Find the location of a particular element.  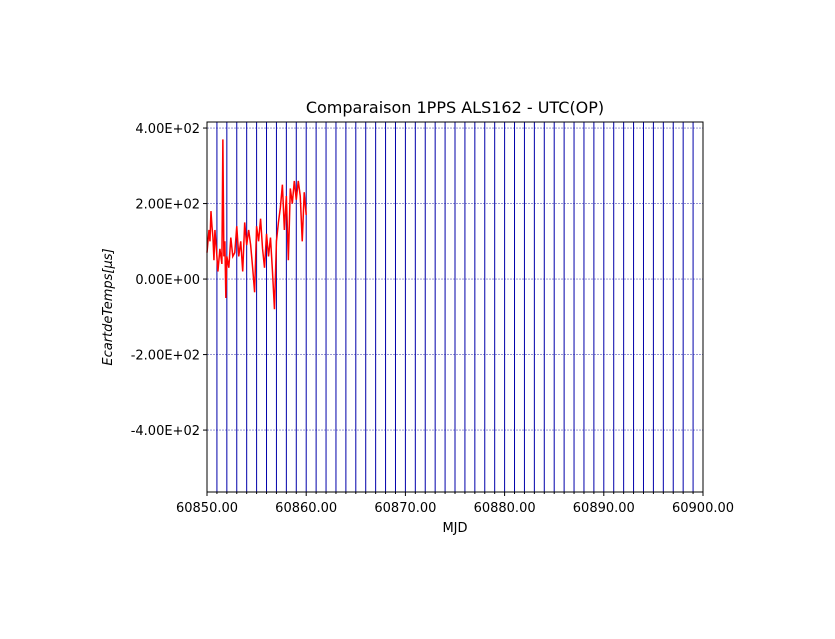

x-tick-label: 60900.00 is located at coordinates (703, 508).